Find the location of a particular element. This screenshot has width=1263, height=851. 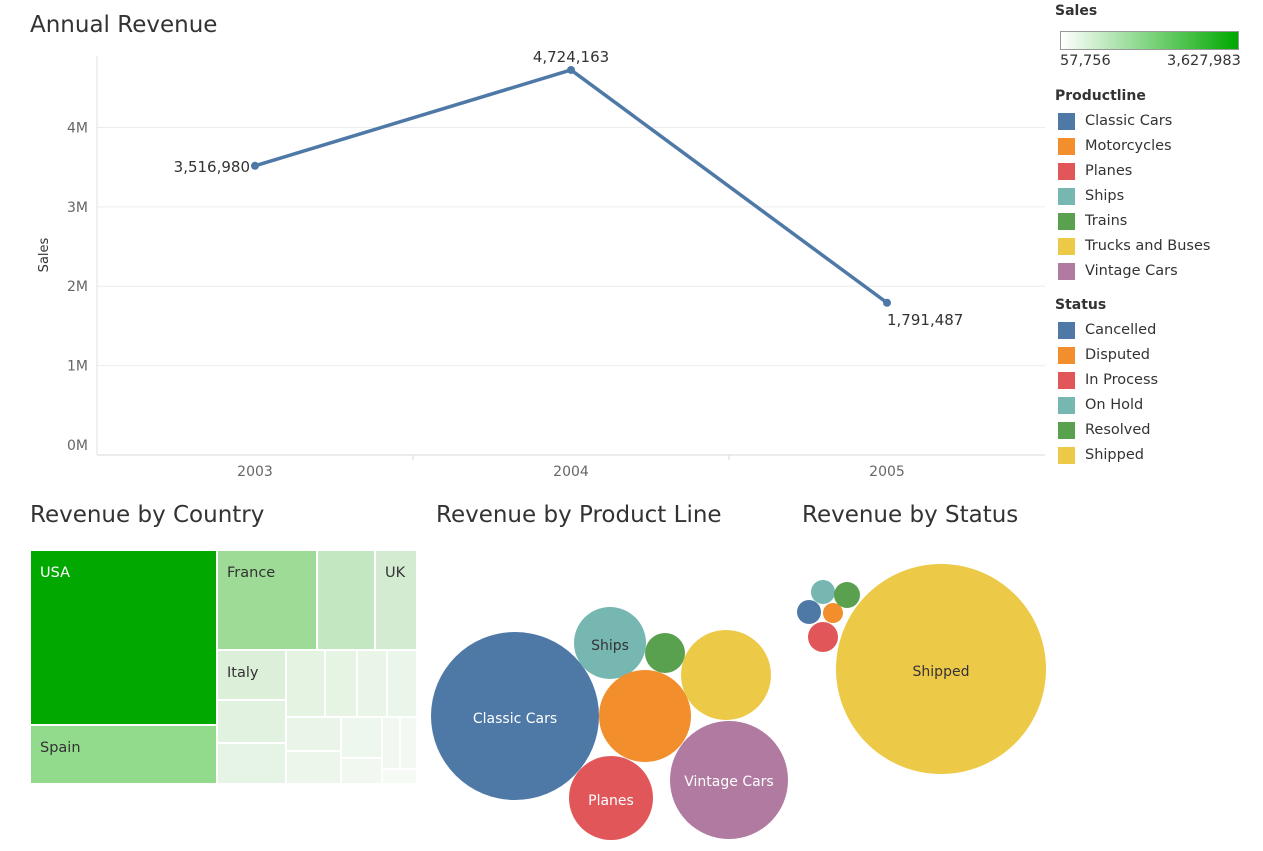

y-tick-label: 1M is located at coordinates (77, 367).